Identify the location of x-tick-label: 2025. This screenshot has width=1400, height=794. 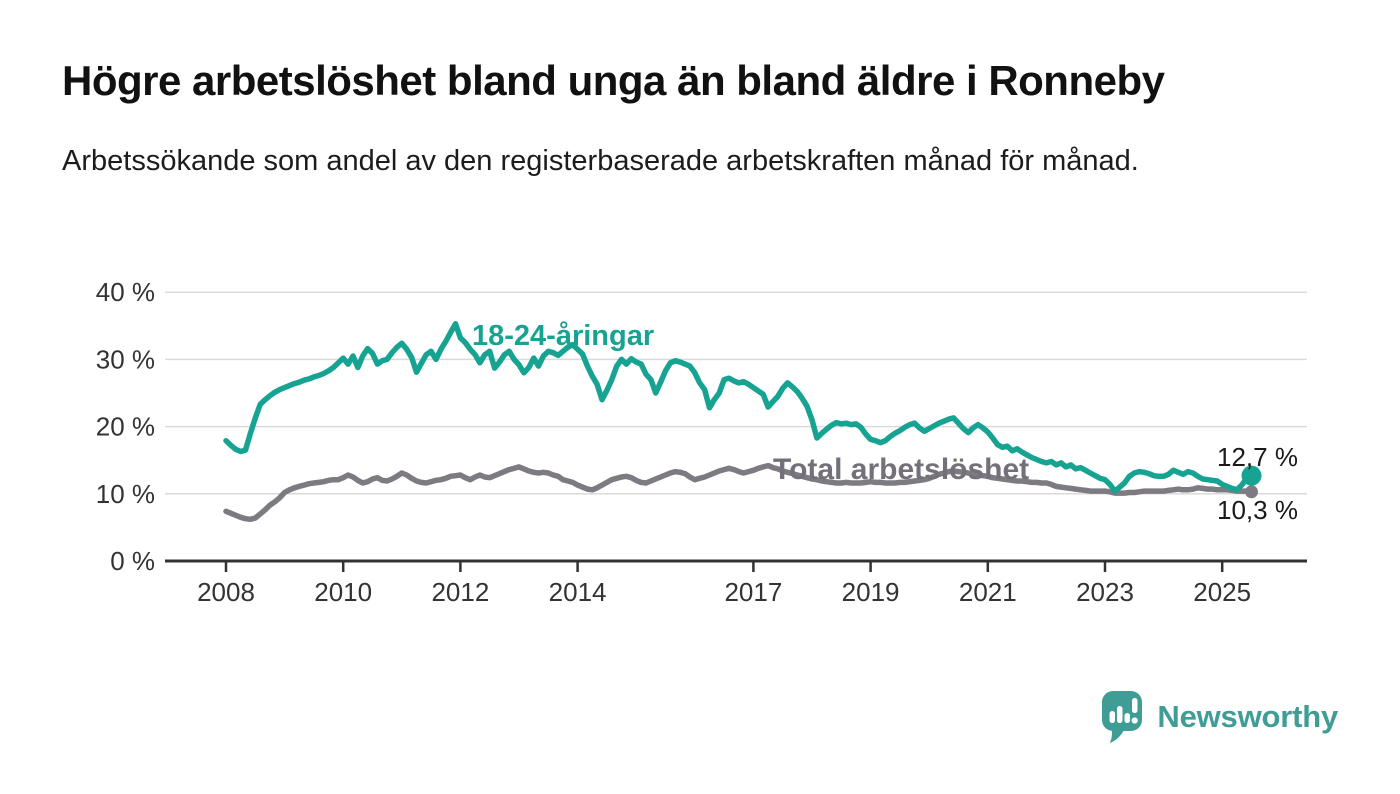
(1222, 592).